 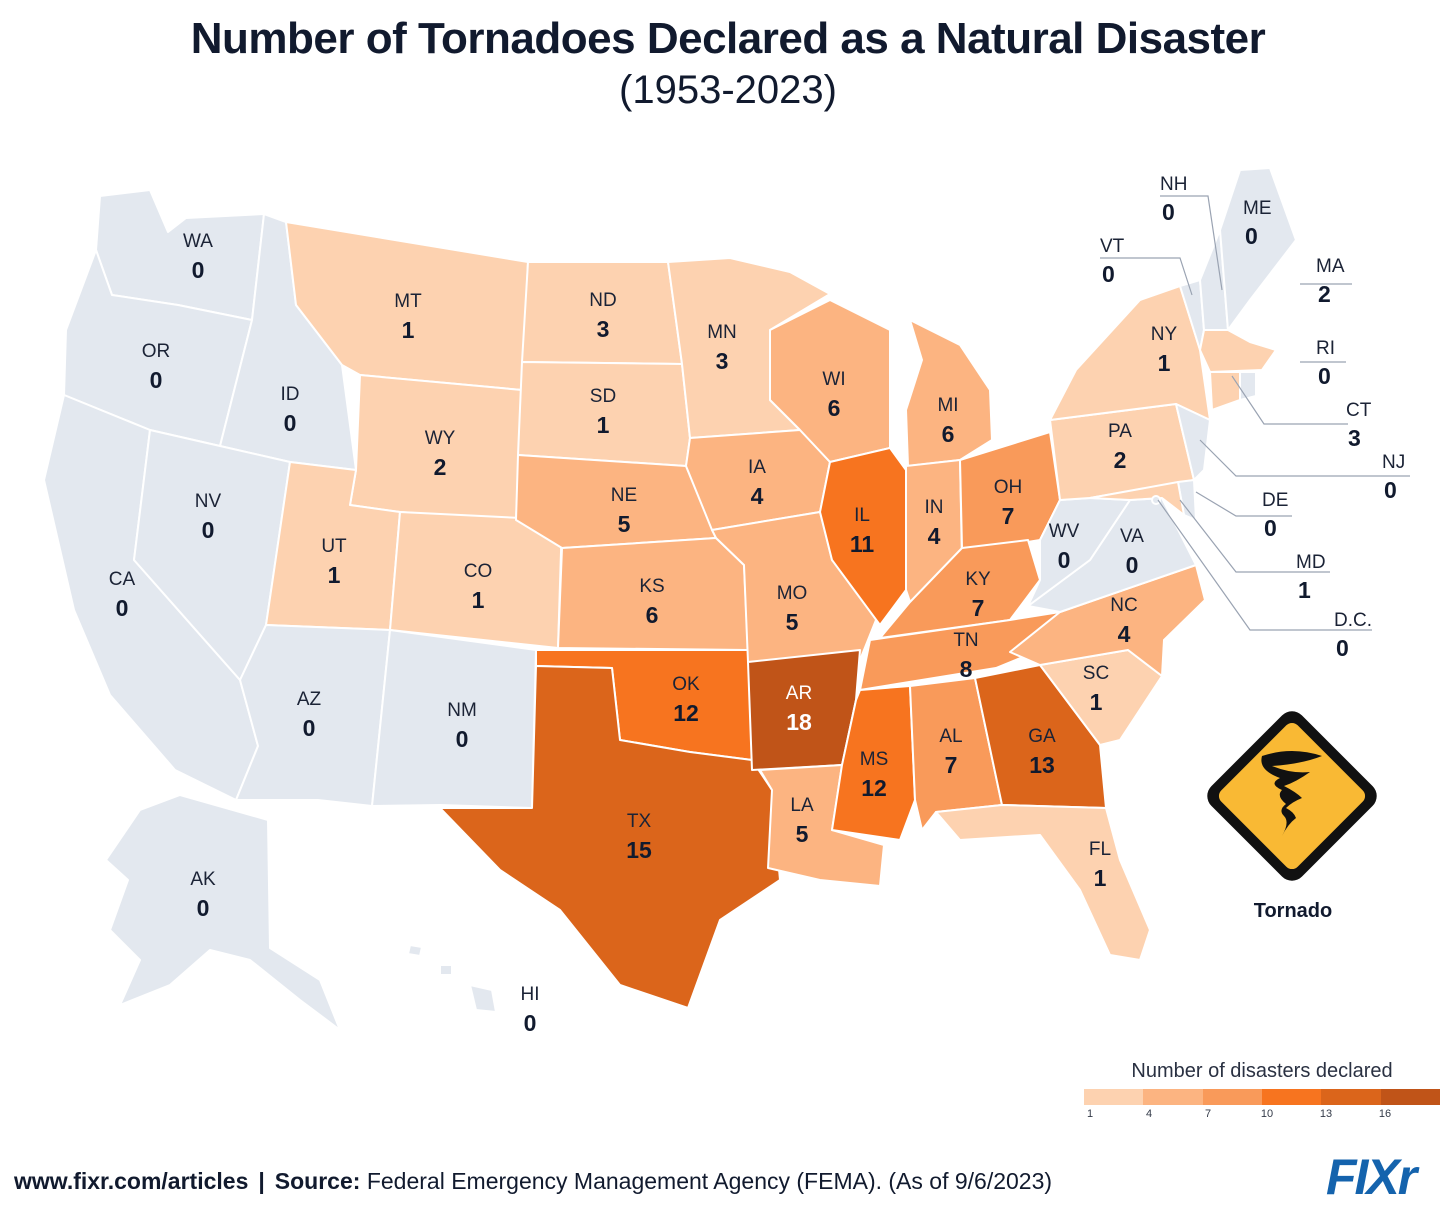 I want to click on tornado-warning-icon, so click(x=1292, y=796).